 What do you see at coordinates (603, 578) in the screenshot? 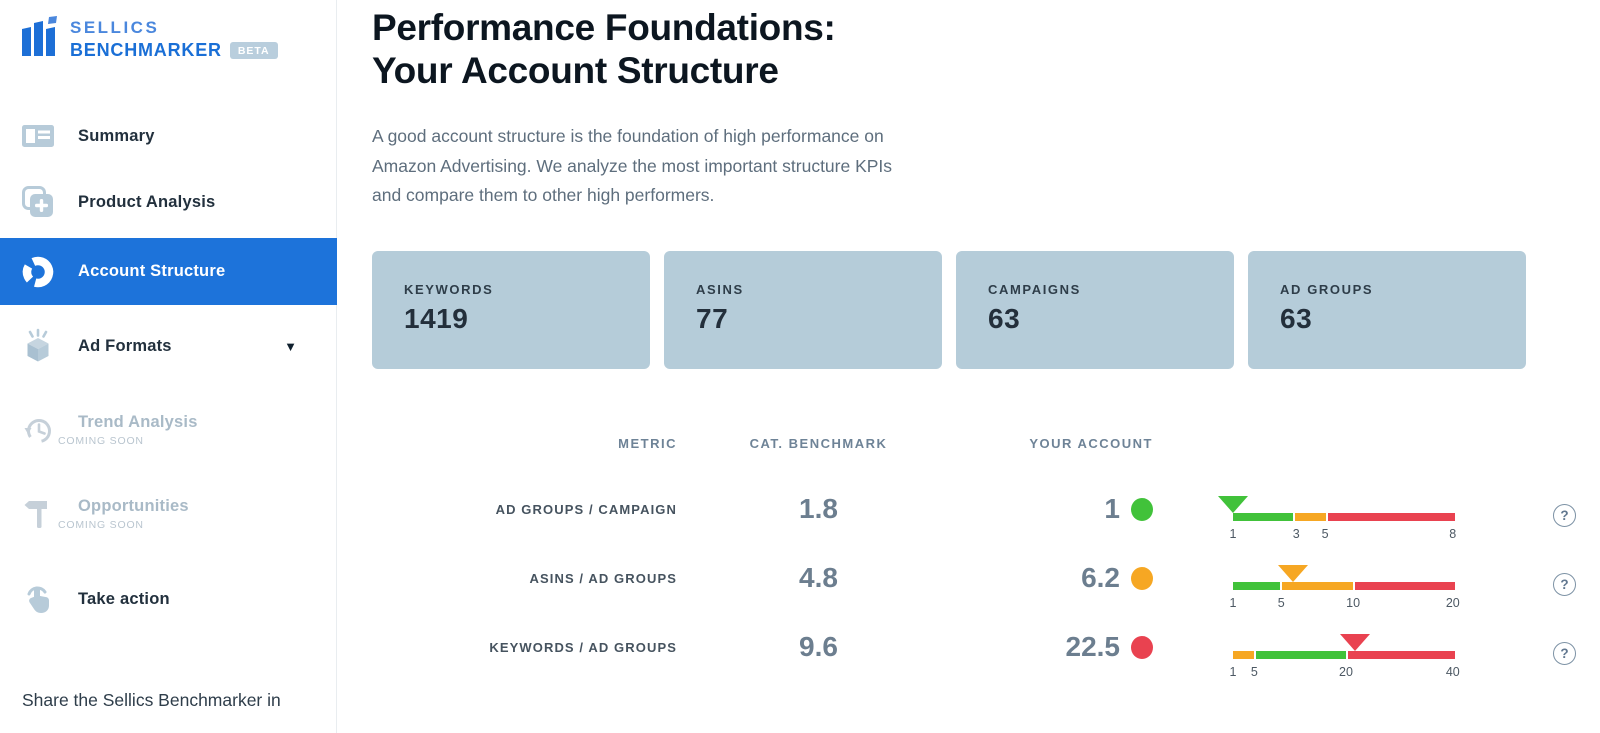
I see `metric-name: ASINS / AD GROUPS` at bounding box center [603, 578].